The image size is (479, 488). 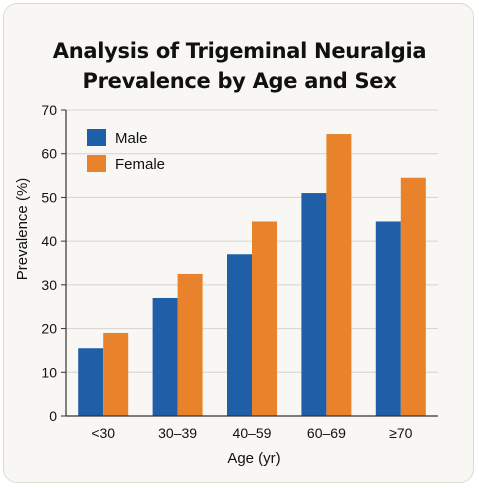 I want to click on x-axis-label: Age (yr), so click(x=253, y=458).